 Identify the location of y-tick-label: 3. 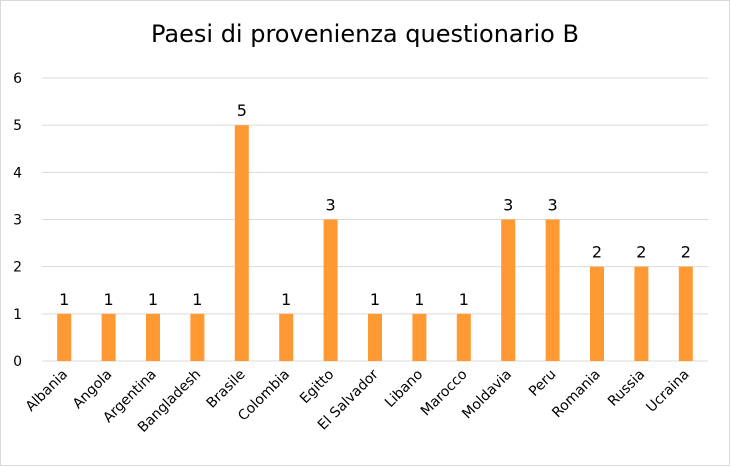
(17, 221).